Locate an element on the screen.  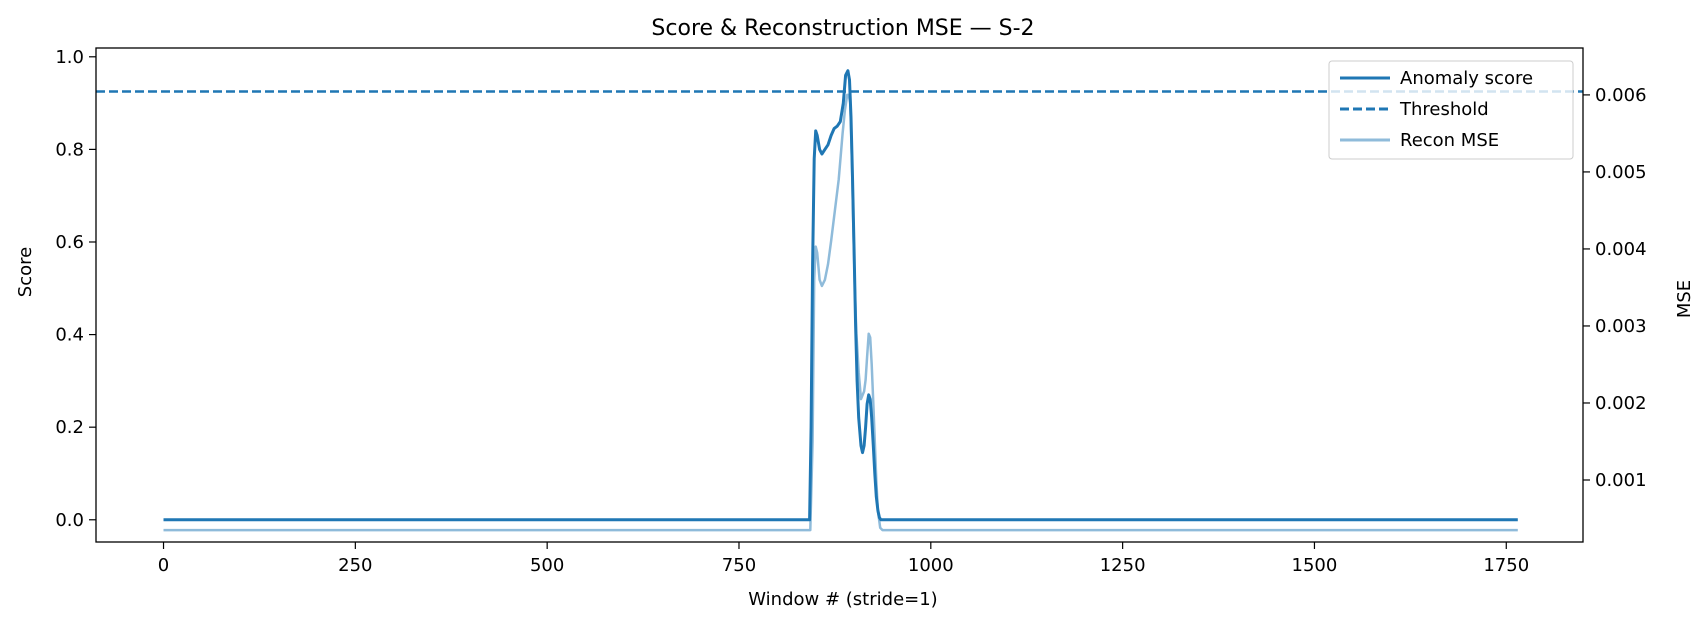
legend: Anomaly score Threshold Recon MSE is located at coordinates (1451, 110).